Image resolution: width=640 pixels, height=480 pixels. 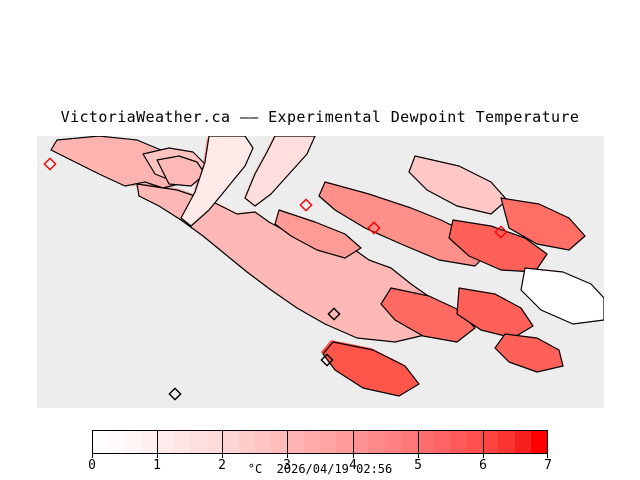 What do you see at coordinates (287, 465) in the screenshot?
I see `colorbar-tick-label-3: 3` at bounding box center [287, 465].